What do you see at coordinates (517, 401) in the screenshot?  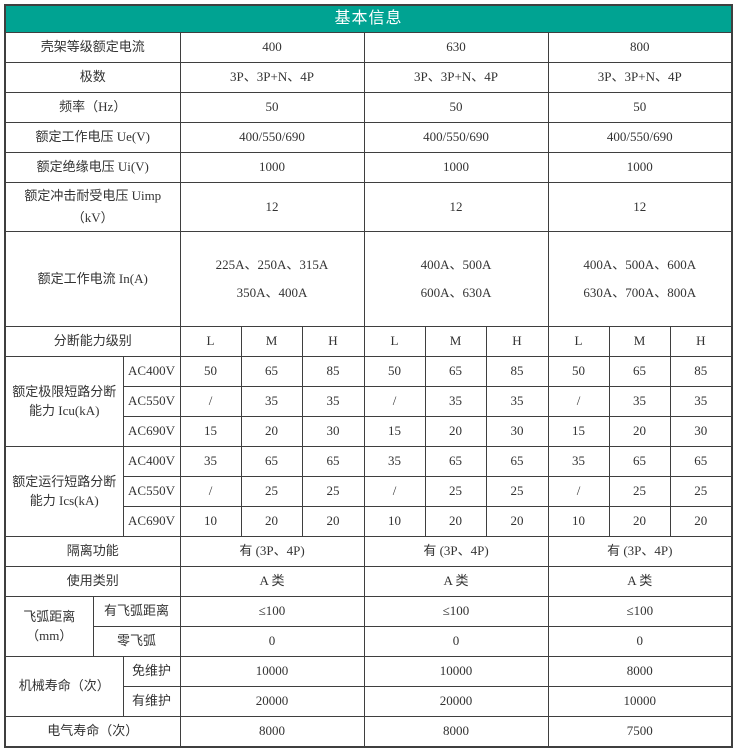 I see `cell-icu2-5: 35` at bounding box center [517, 401].